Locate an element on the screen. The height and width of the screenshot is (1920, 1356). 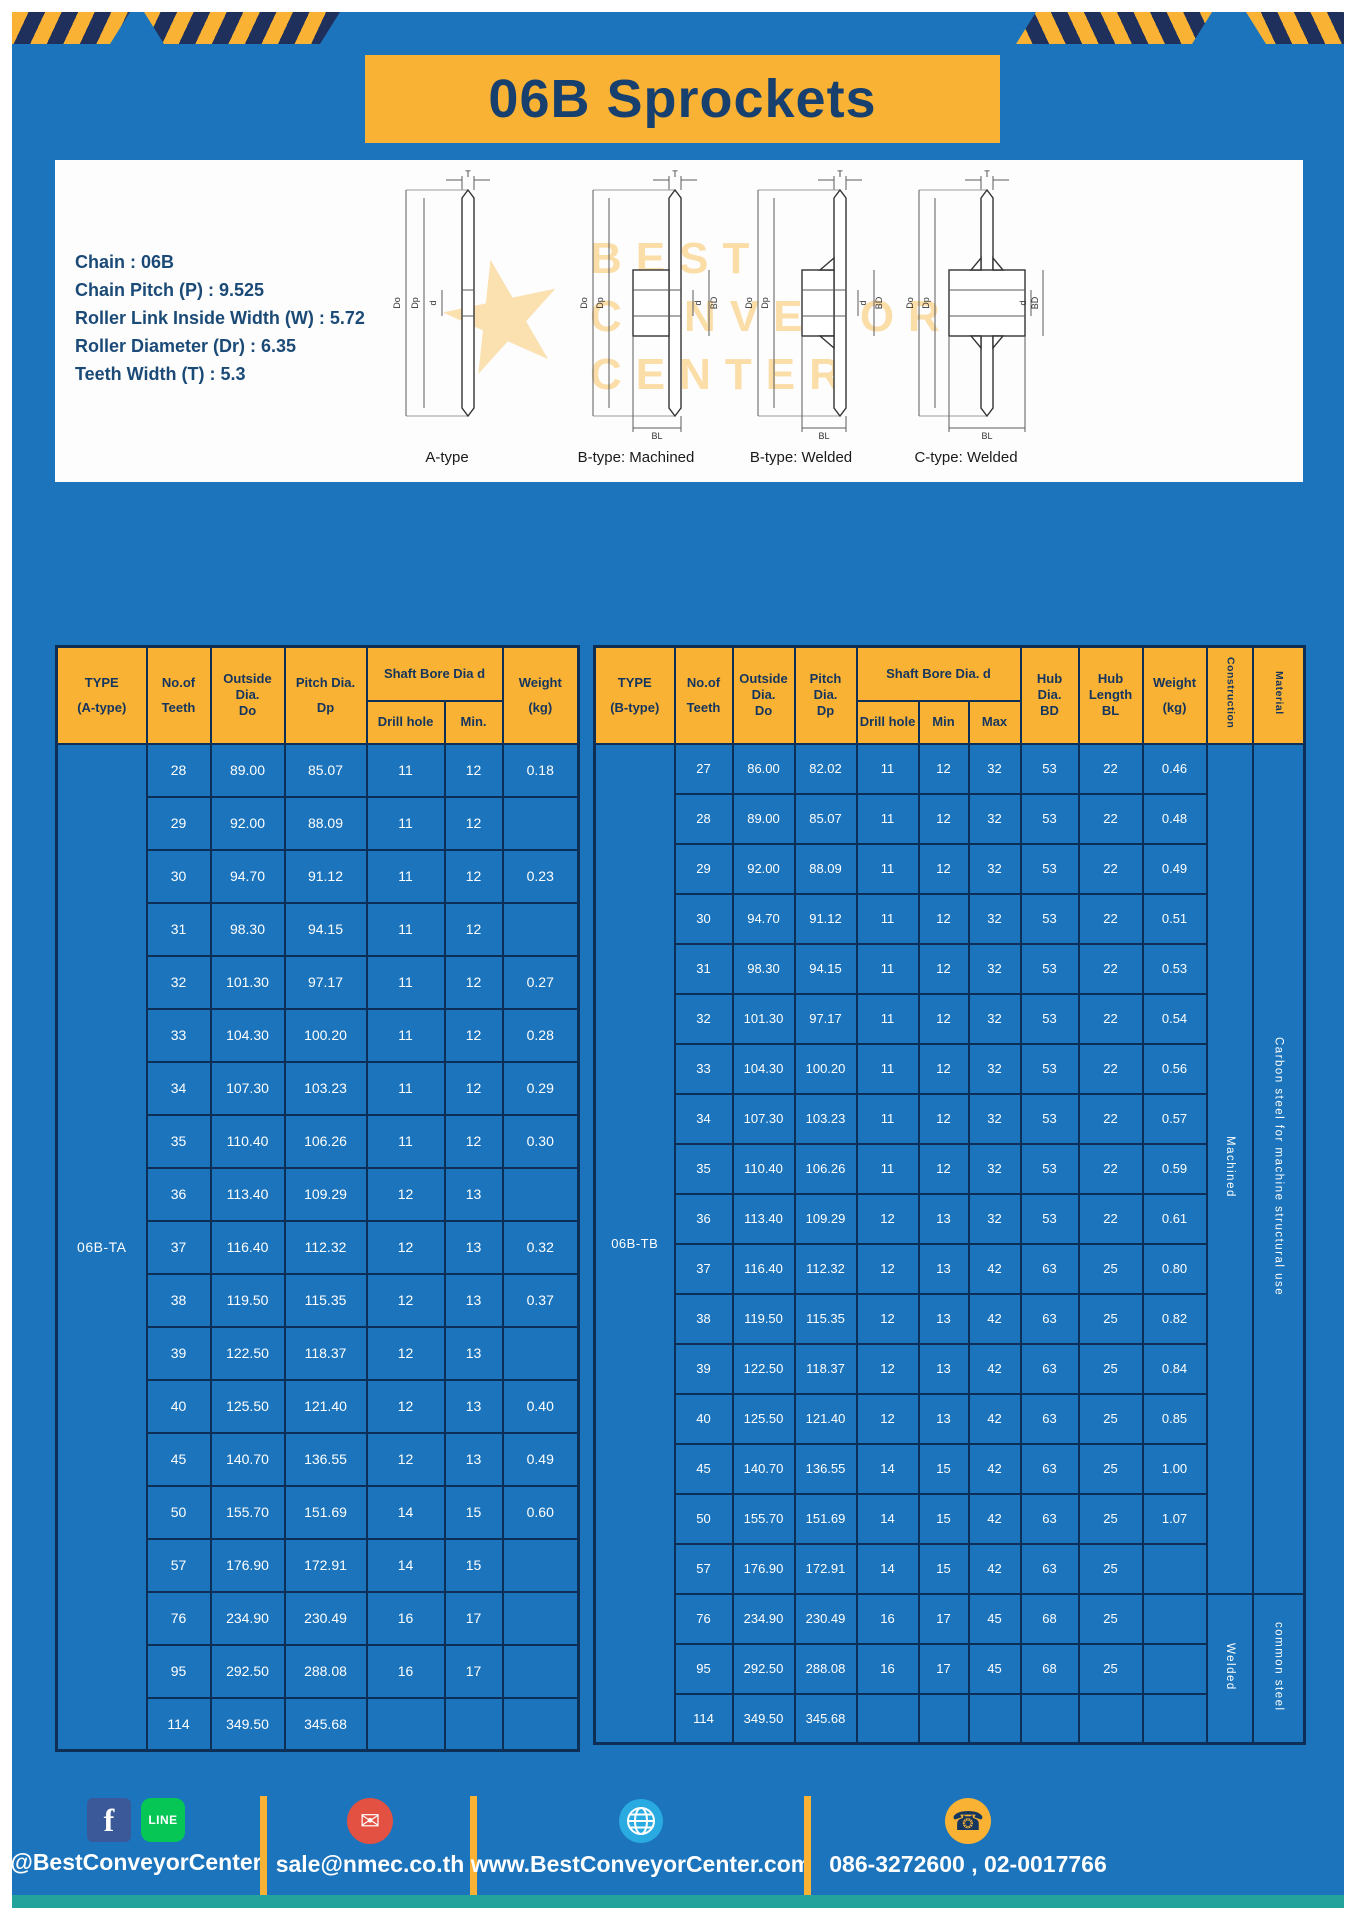
table-cell: 22 is located at coordinates (1110, 1118).